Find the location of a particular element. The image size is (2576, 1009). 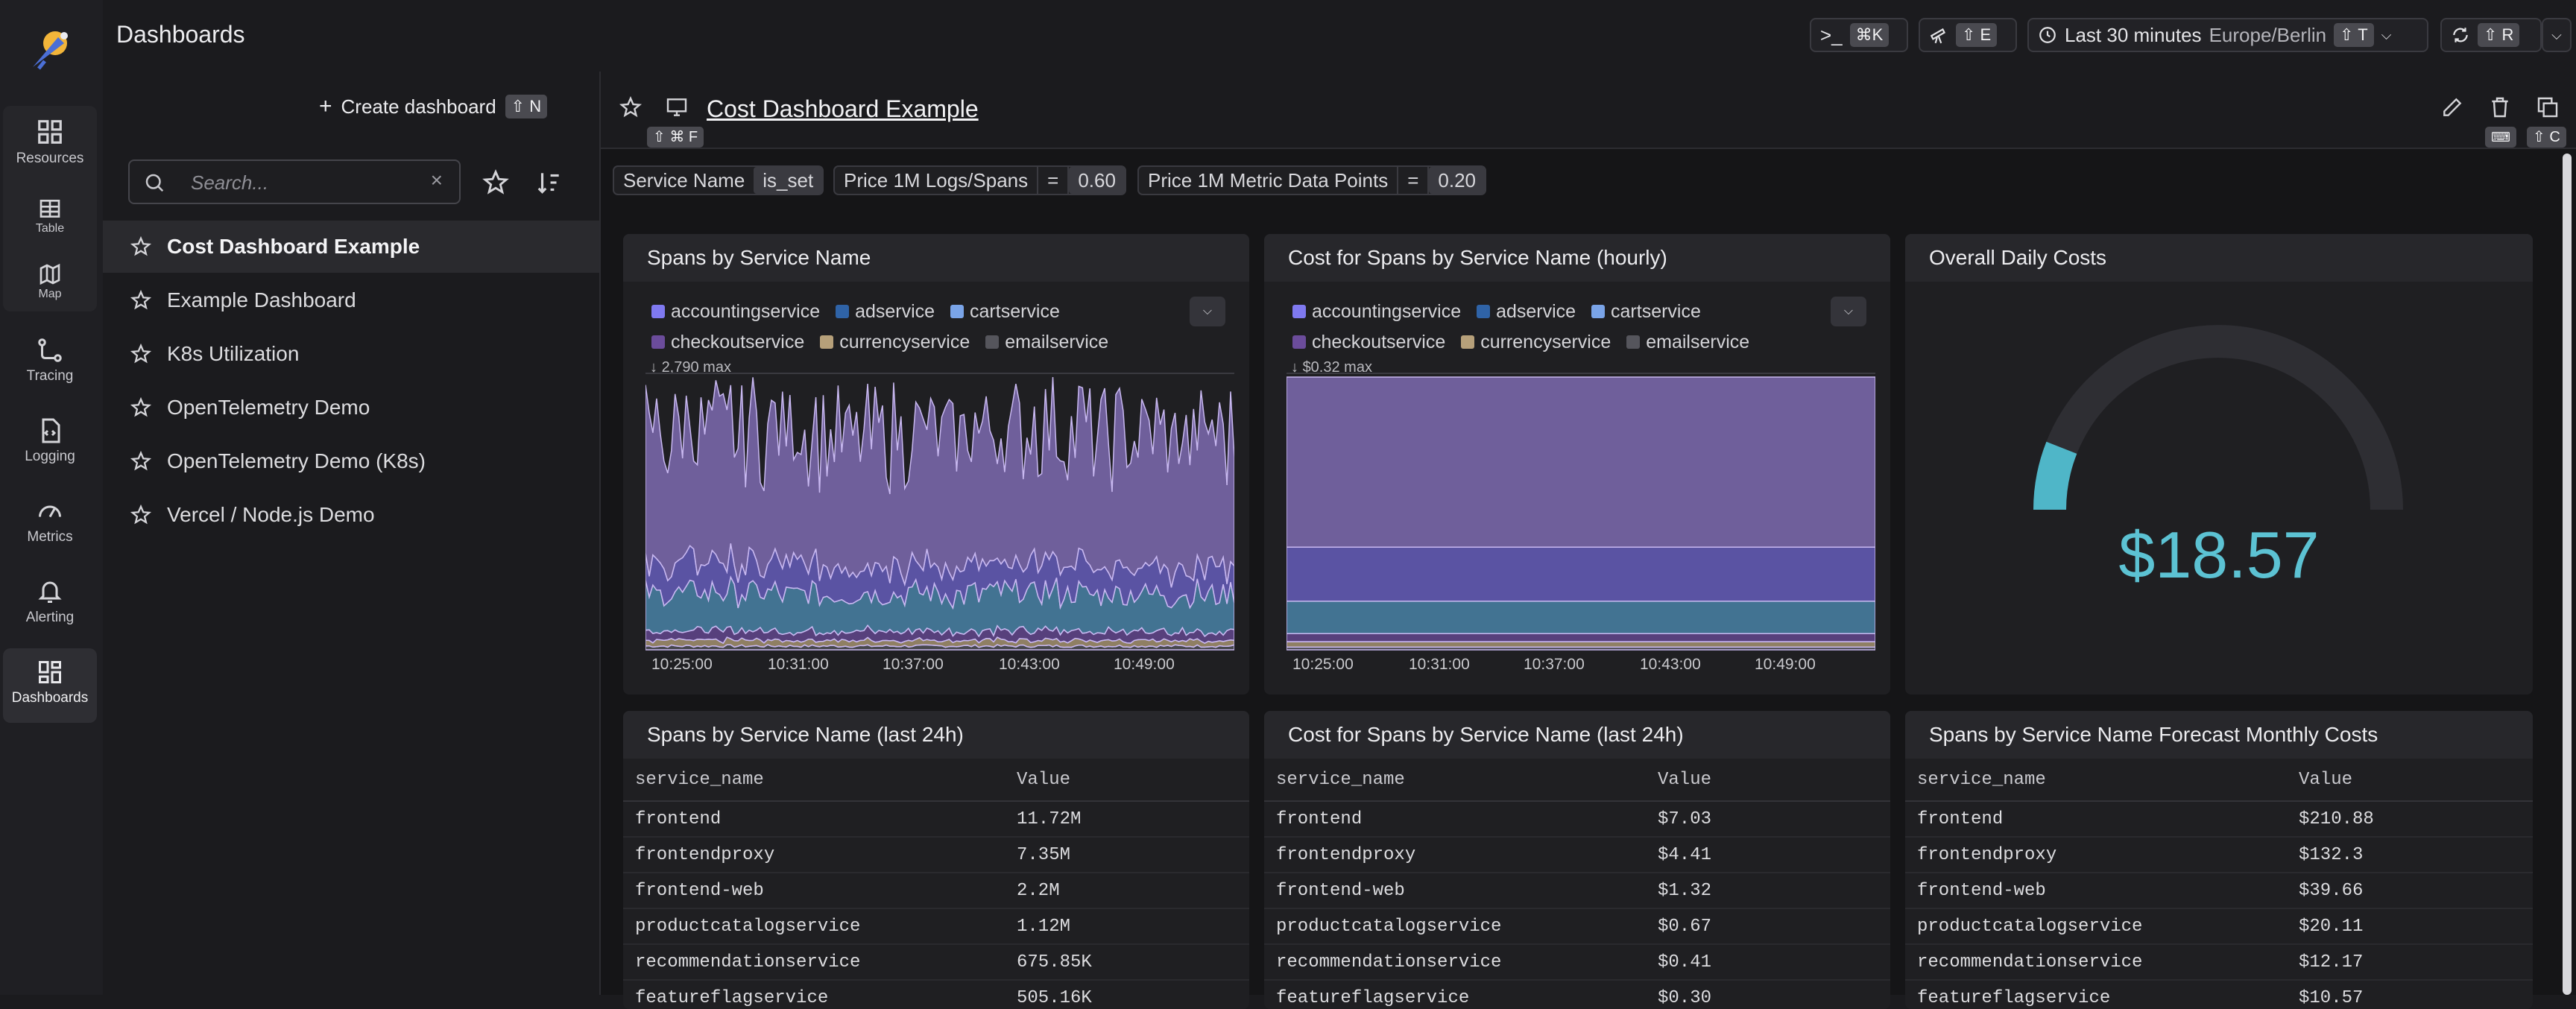

table-cell: frontend-web is located at coordinates (2096, 891).